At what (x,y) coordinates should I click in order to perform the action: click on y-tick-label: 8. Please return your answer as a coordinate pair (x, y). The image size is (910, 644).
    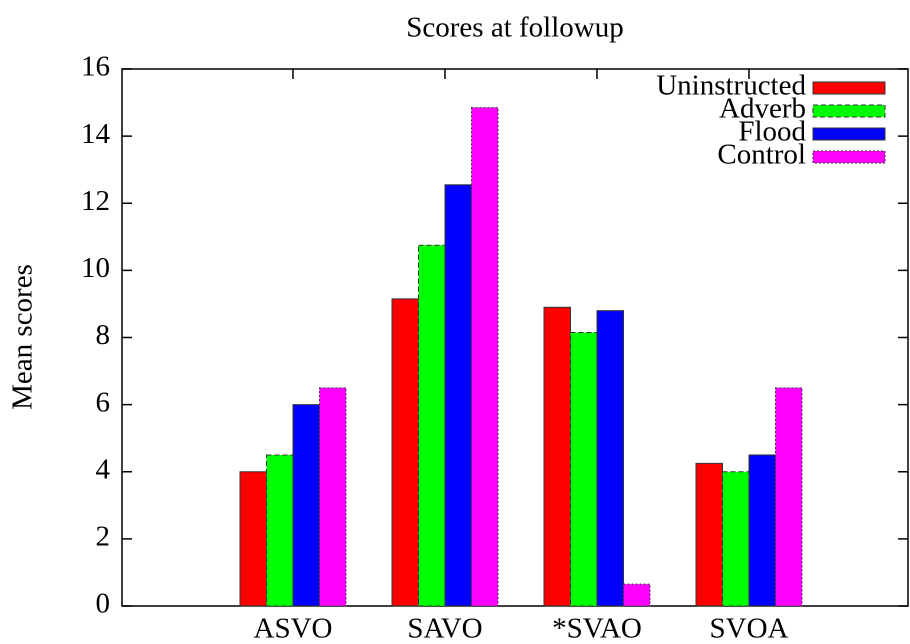
    Looking at the image, I should click on (103, 335).